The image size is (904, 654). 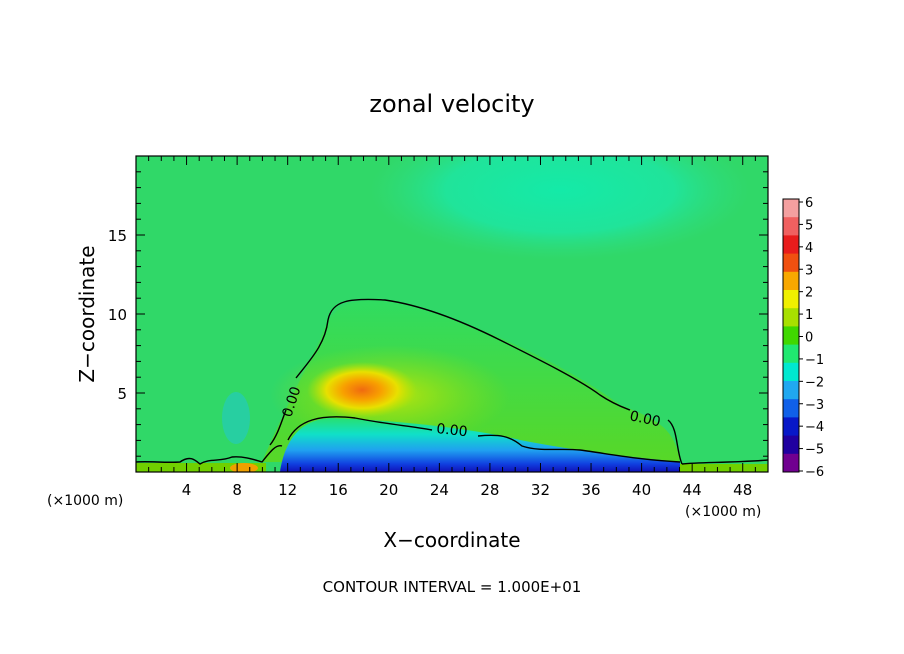 What do you see at coordinates (122, 394) in the screenshot?
I see `y-tick-label: 5` at bounding box center [122, 394].